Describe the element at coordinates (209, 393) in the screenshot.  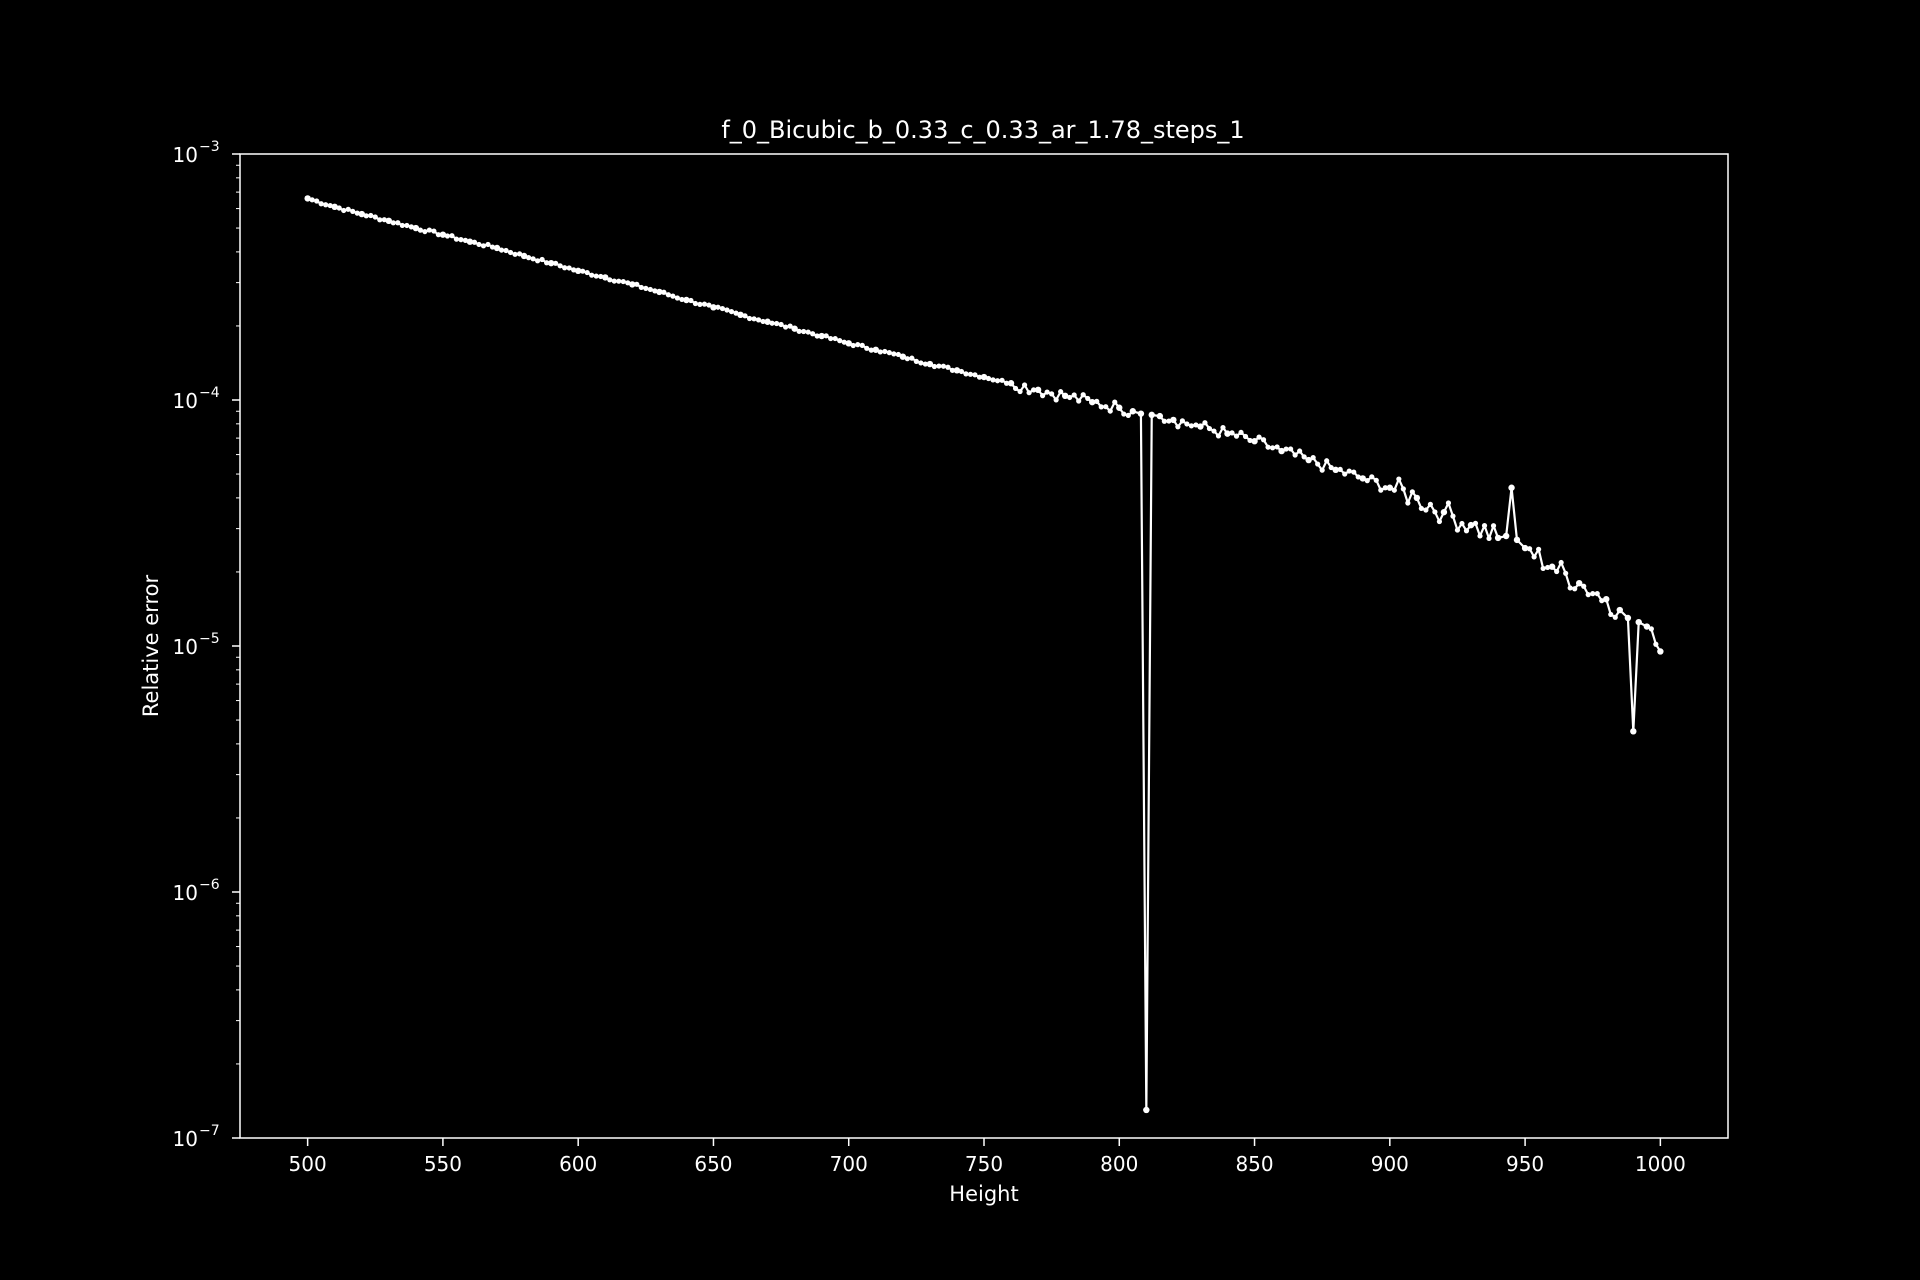
I see `y-tick-exponent: −4` at that location.